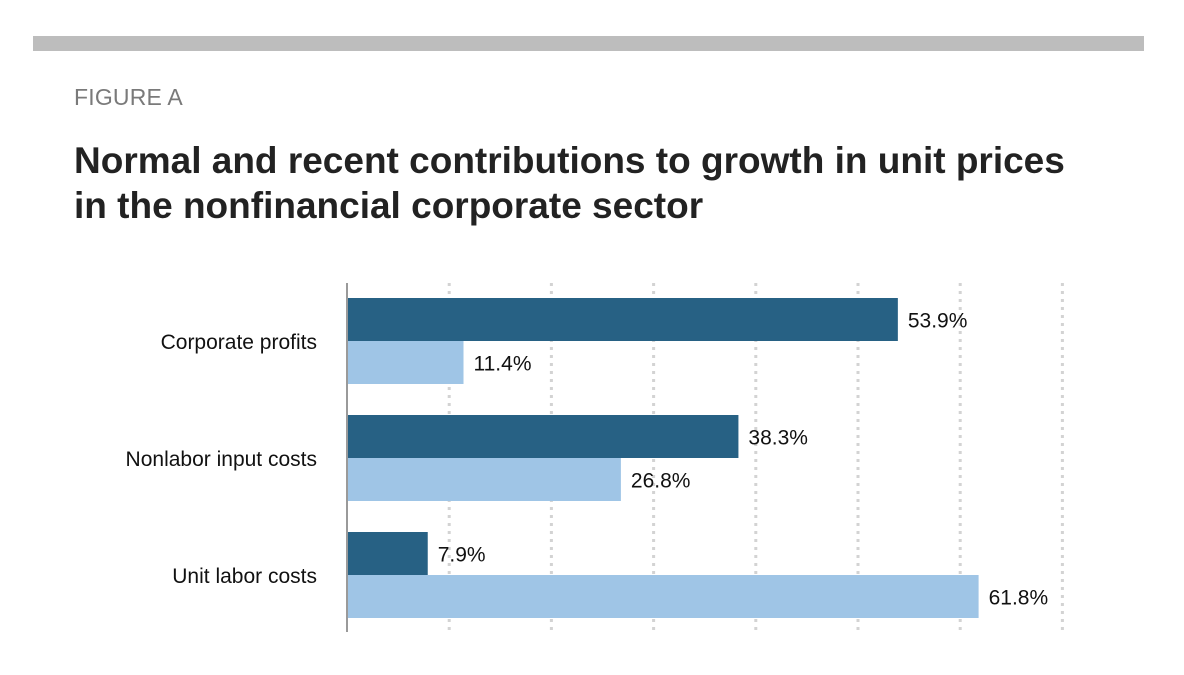 The image size is (1184, 675). Describe the element at coordinates (462, 555) in the screenshot. I see `data-label: 7.9%` at that location.